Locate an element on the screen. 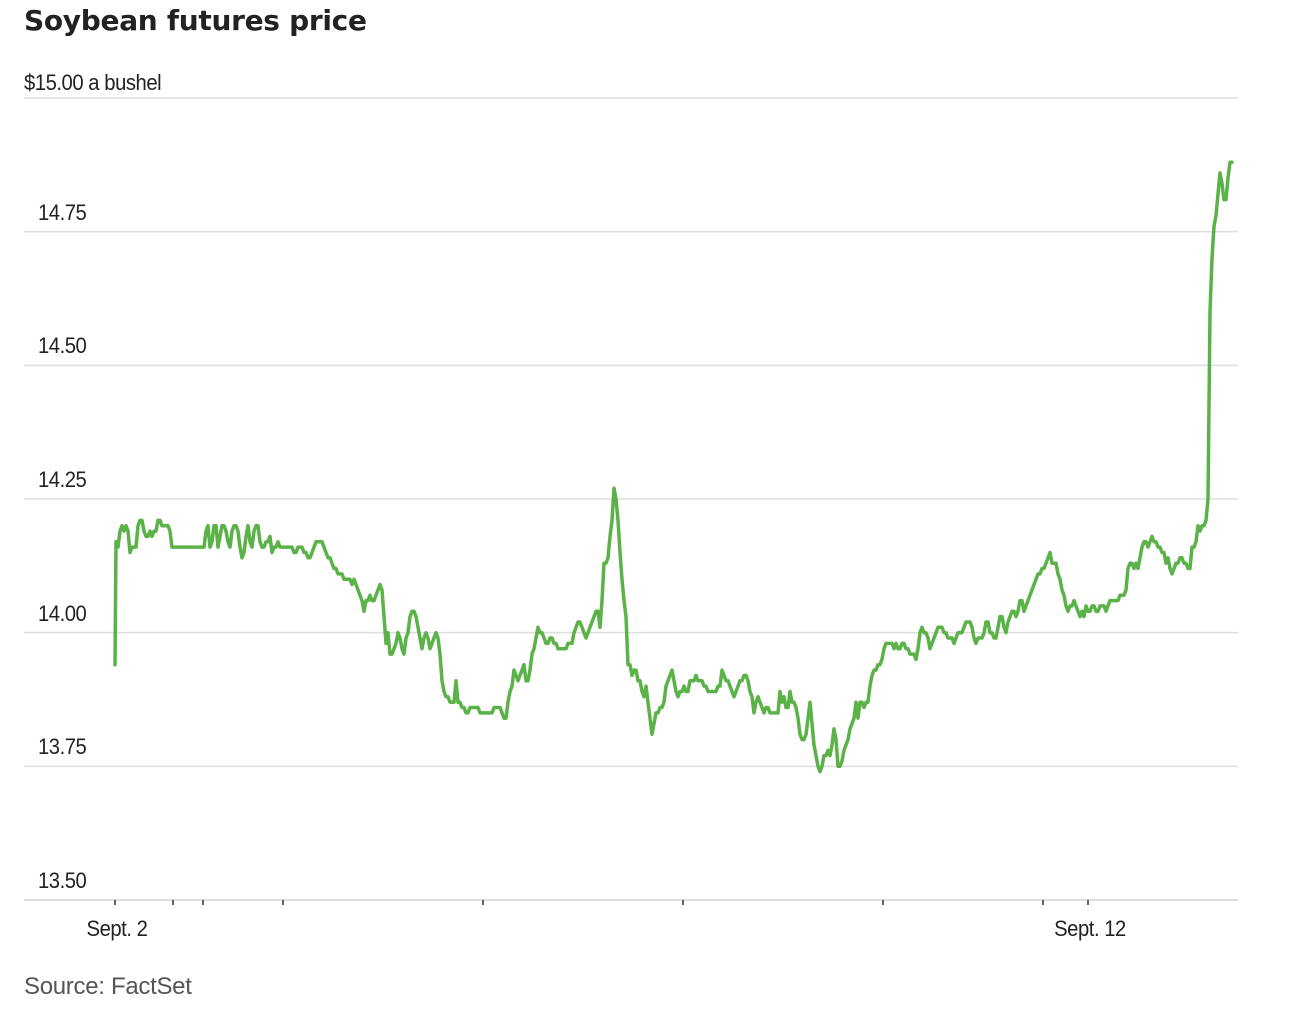 Image resolution: width=1290 pixels, height=1024 pixels. x-tick-label: Sept. 12 is located at coordinates (1090, 928).